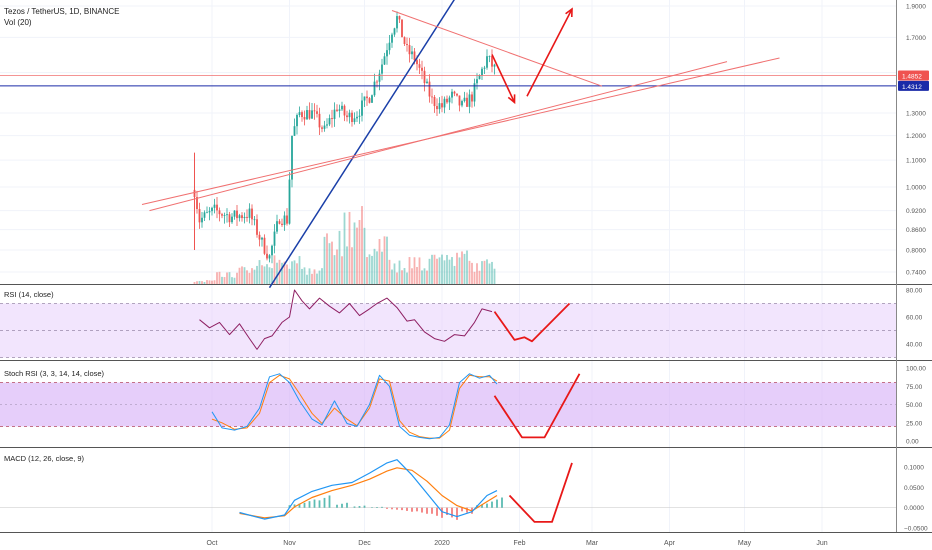  What do you see at coordinates (346, 319) in the screenshot?
I see `rsi-line` at bounding box center [346, 319].